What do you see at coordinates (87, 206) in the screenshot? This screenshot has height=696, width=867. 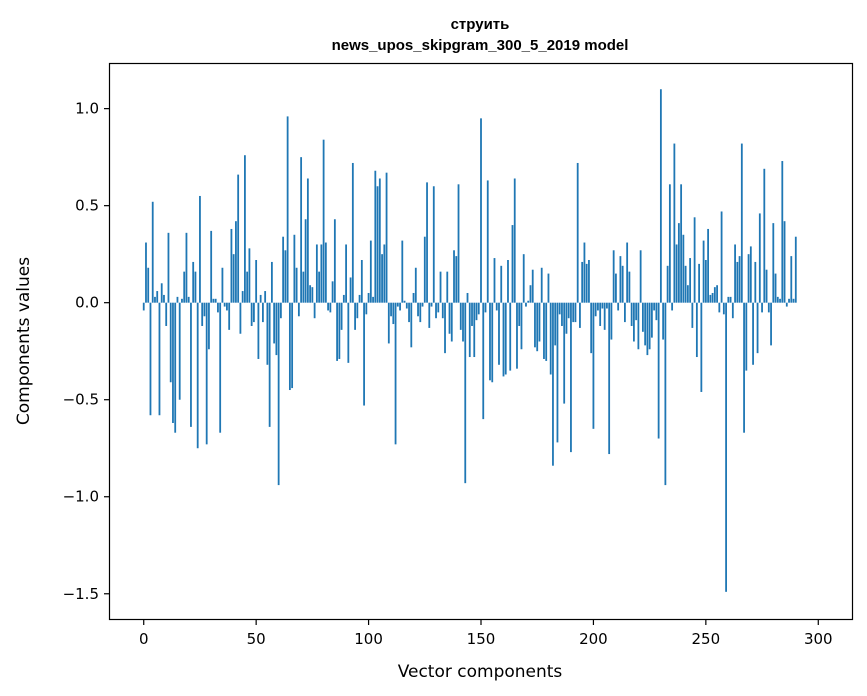 I see `y-tick-label: 0.5` at bounding box center [87, 206].